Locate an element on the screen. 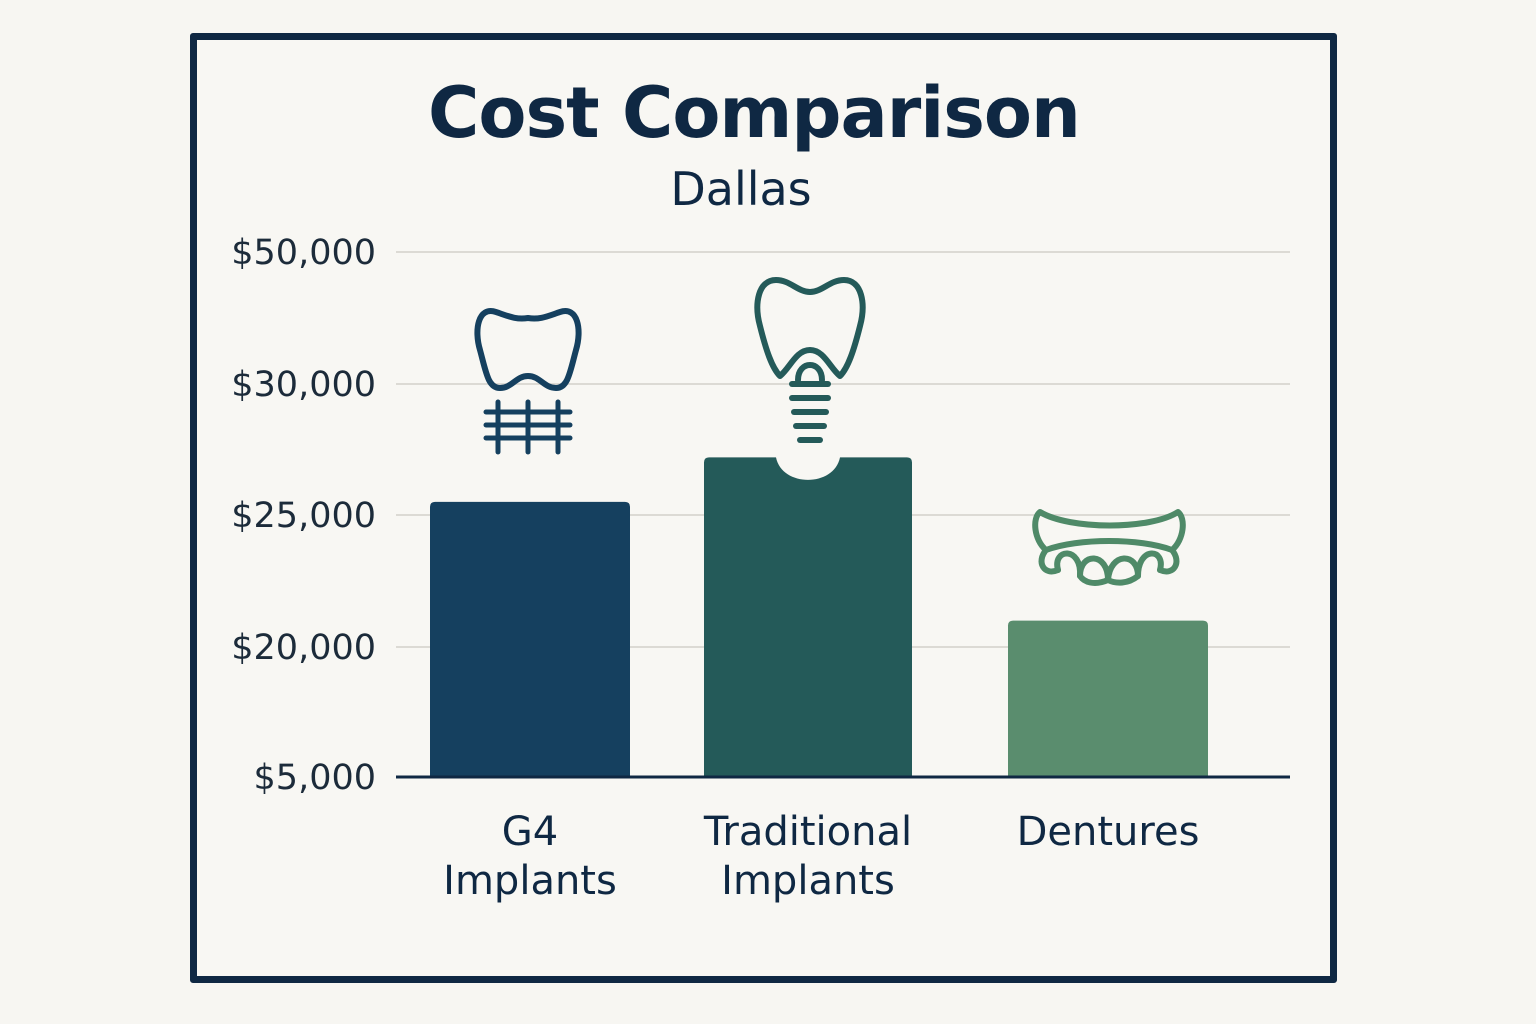 This screenshot has height=1024, width=1536. chart-subtitle: Dallas is located at coordinates (741, 189).